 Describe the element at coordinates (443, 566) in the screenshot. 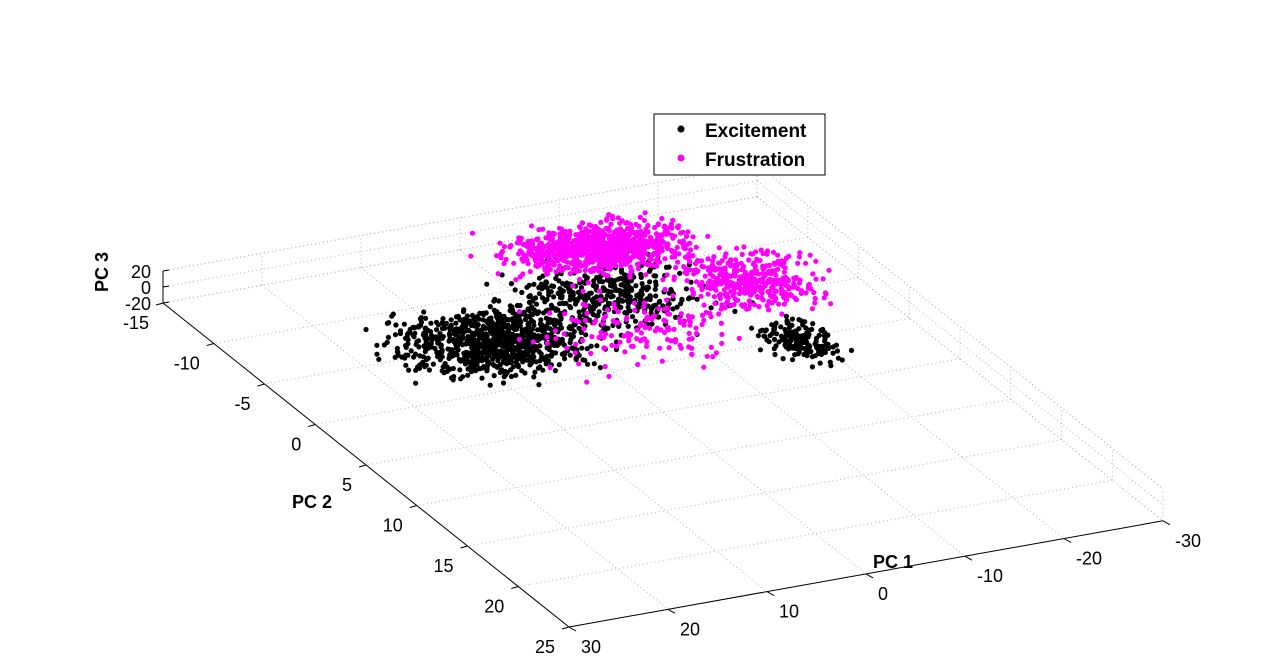

I see `y-tick-label: 15` at that location.